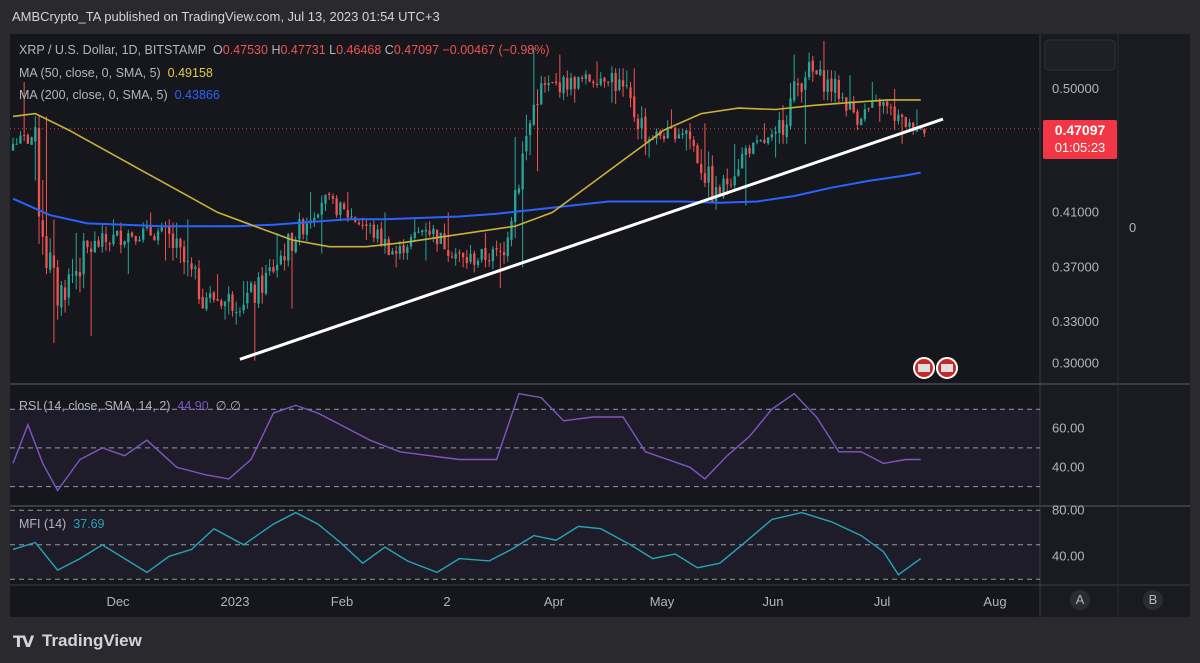 Image resolution: width=1200 pixels, height=663 pixels. Describe the element at coordinates (466, 442) in the screenshot. I see `rsi-line` at that location.